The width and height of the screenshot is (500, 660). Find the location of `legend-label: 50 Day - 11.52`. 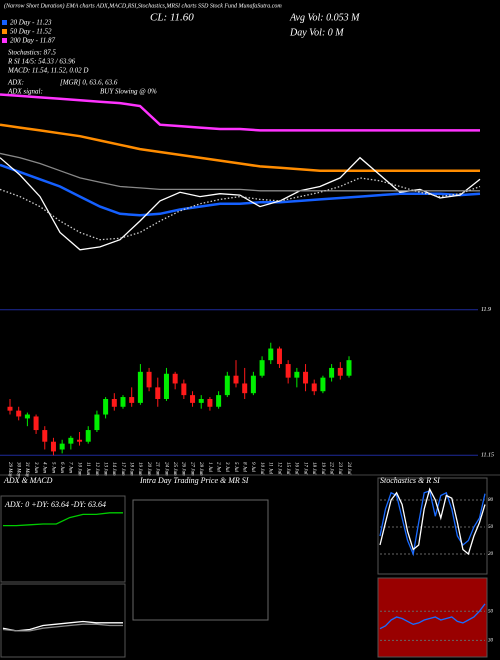

legend-label: 50 Day - 11.52 is located at coordinates (31, 32).